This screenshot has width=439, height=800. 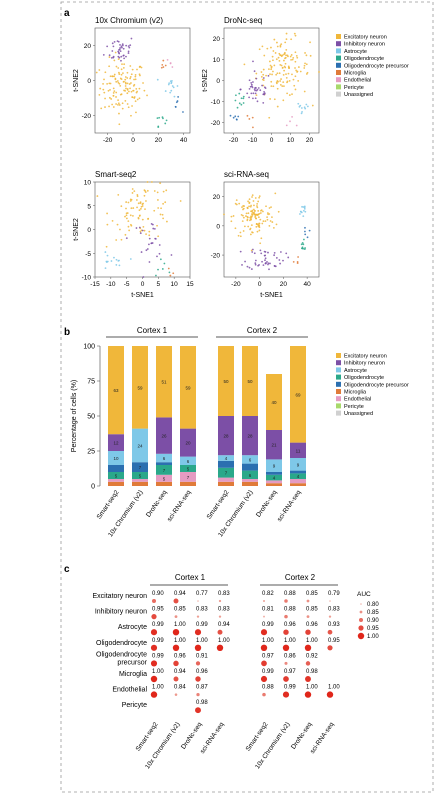 What do you see at coordinates (88, 46) in the screenshot?
I see `y-tick-label: 20` at bounding box center [88, 46].